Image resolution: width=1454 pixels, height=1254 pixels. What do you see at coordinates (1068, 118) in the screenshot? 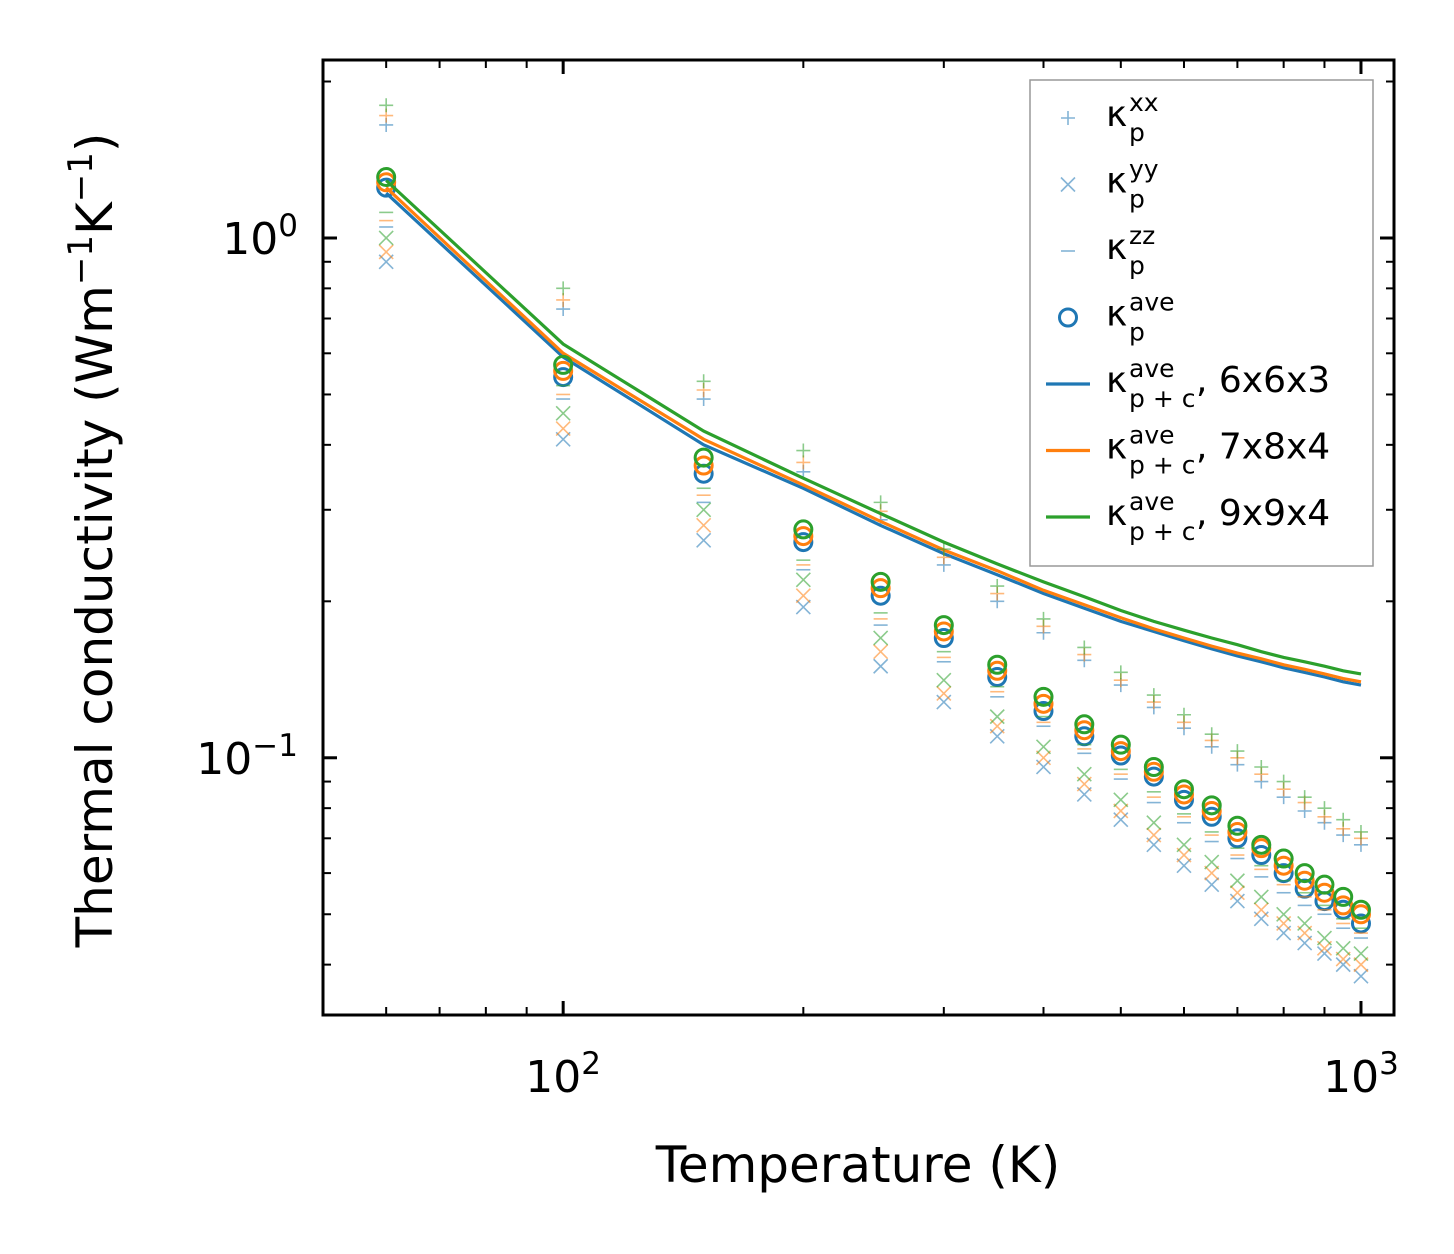
I see `legend-marker-plus` at bounding box center [1068, 118].